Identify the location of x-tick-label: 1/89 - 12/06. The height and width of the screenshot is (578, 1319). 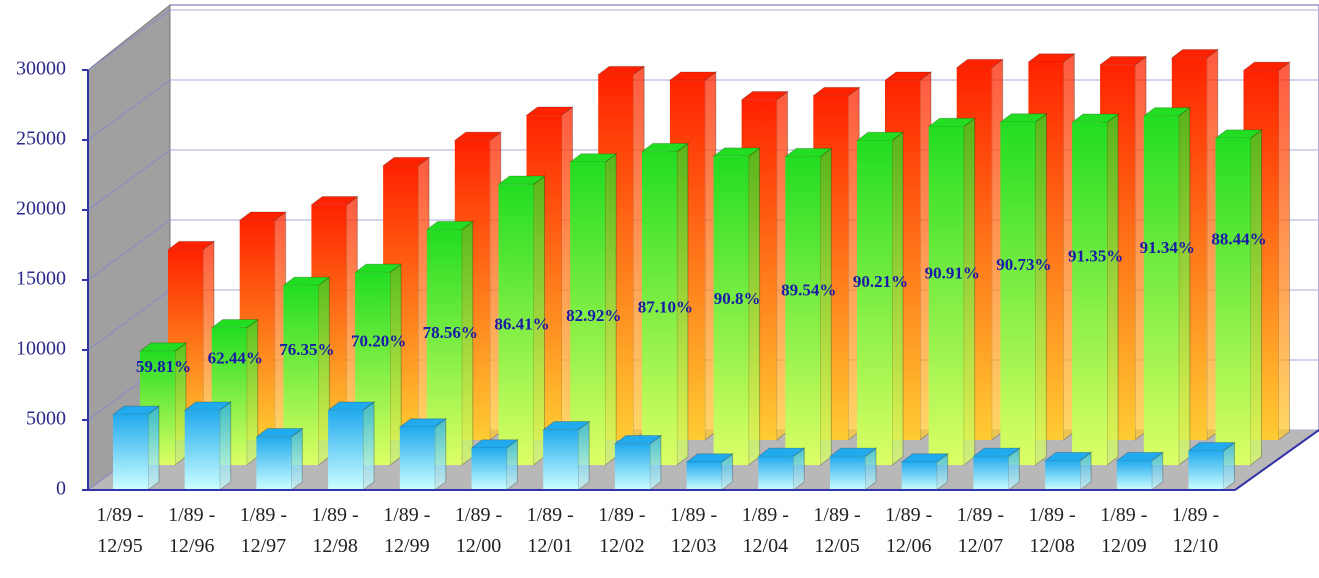
(909, 530).